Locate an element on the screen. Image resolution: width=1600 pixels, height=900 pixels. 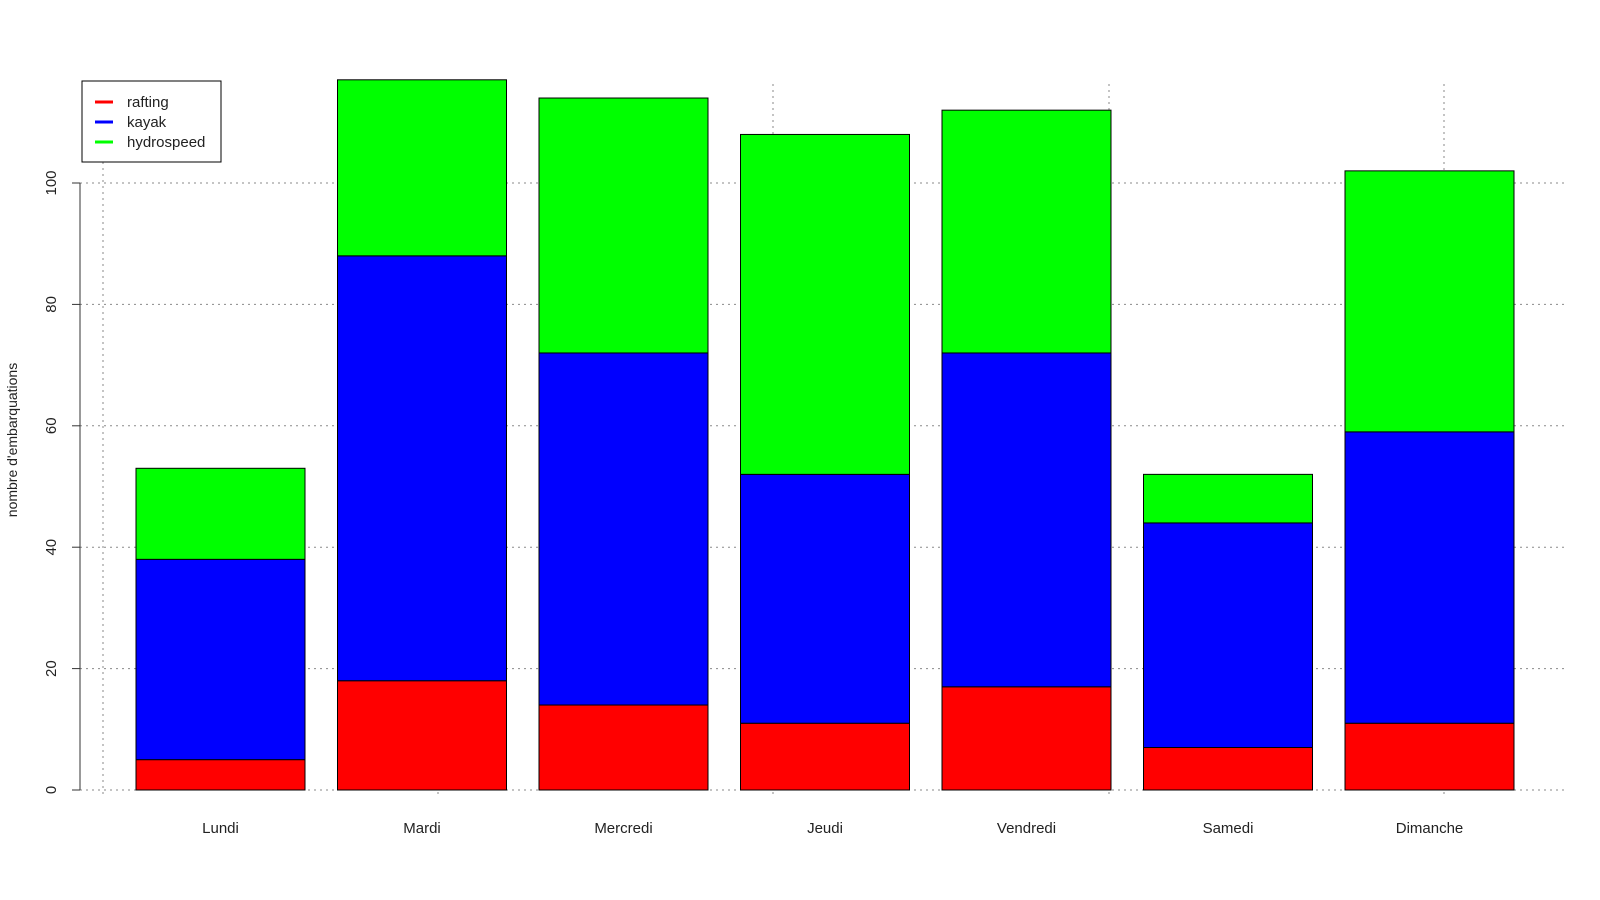
legend-label-rafting: rafting is located at coordinates (148, 102).